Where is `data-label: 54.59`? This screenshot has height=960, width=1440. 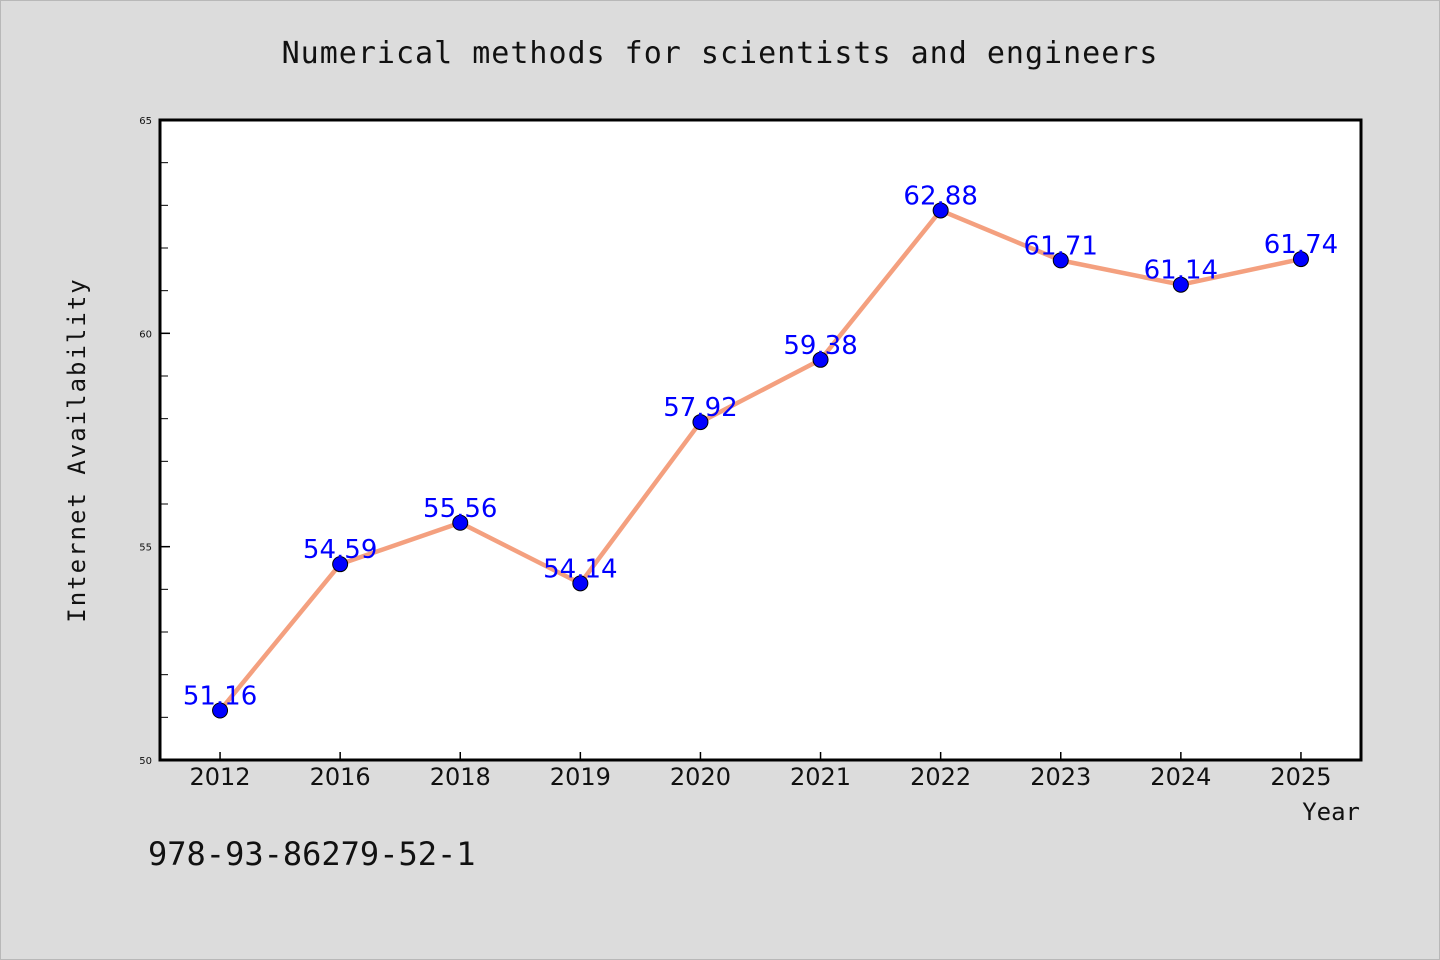 data-label: 54.59 is located at coordinates (340, 550).